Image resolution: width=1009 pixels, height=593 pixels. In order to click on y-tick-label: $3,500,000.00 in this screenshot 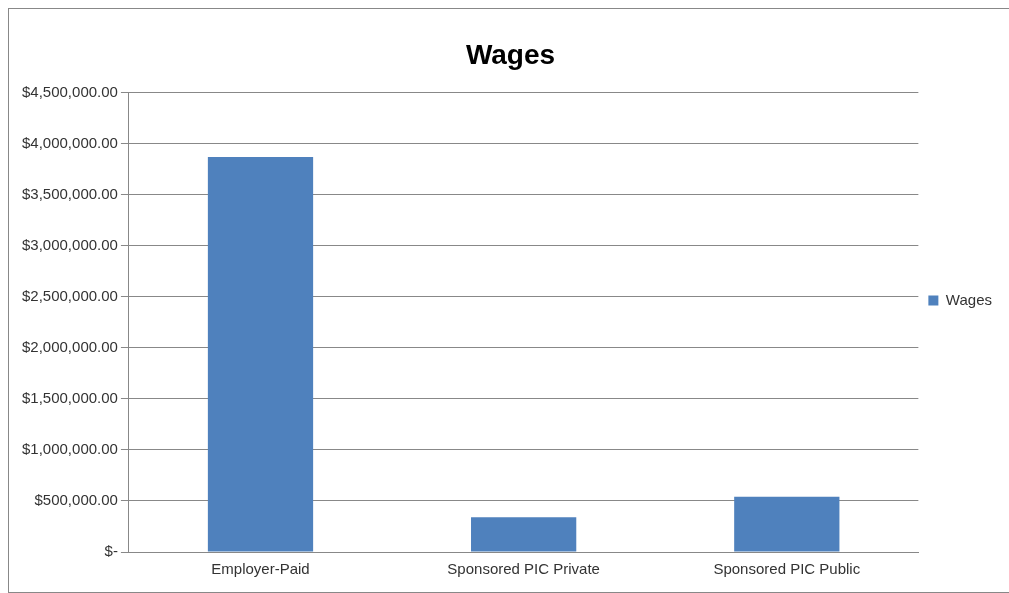, I will do `click(69, 193)`.